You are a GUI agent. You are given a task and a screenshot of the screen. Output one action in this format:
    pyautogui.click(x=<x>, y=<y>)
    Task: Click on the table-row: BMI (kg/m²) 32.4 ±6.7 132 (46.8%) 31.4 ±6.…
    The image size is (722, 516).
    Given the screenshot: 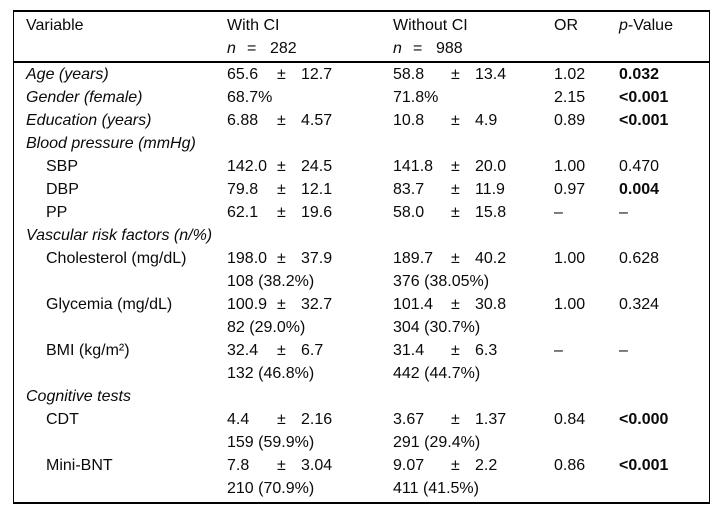 What is the action you would take?
    pyautogui.click(x=361, y=362)
    